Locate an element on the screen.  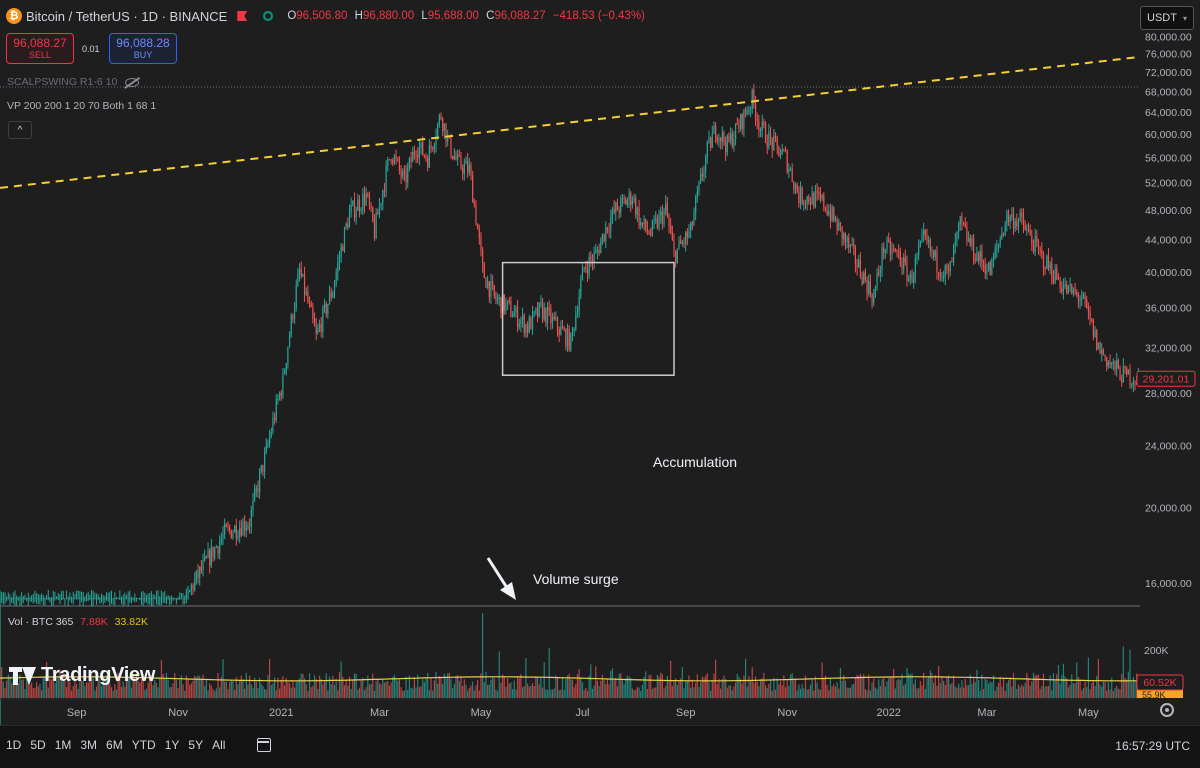
eye-hidden-icon is located at coordinates (132, 82).